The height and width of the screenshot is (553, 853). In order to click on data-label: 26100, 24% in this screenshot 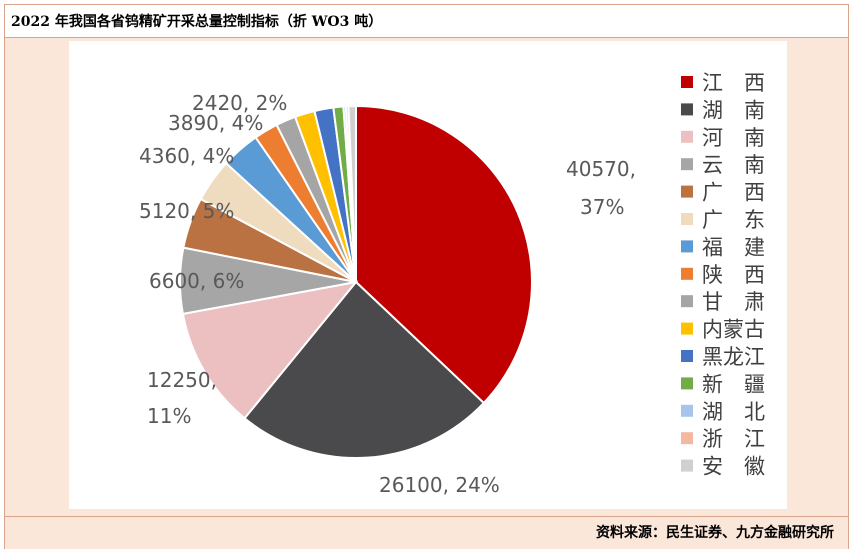, I will do `click(439, 485)`.